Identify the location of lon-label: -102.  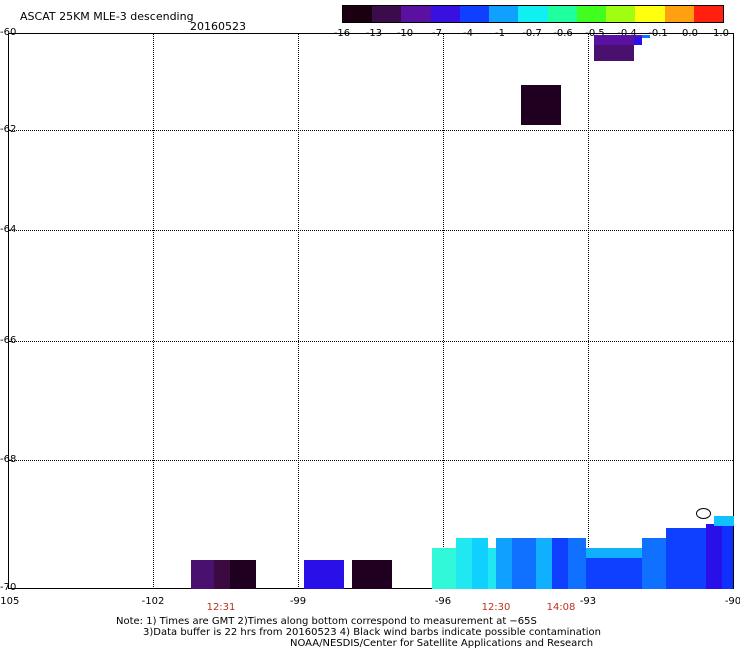
(153, 601).